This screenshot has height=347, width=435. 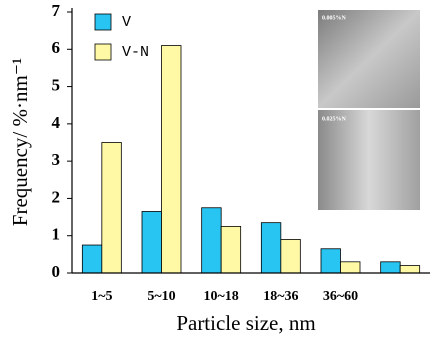 I want to click on y-tick-label: 5, so click(x=56, y=84).